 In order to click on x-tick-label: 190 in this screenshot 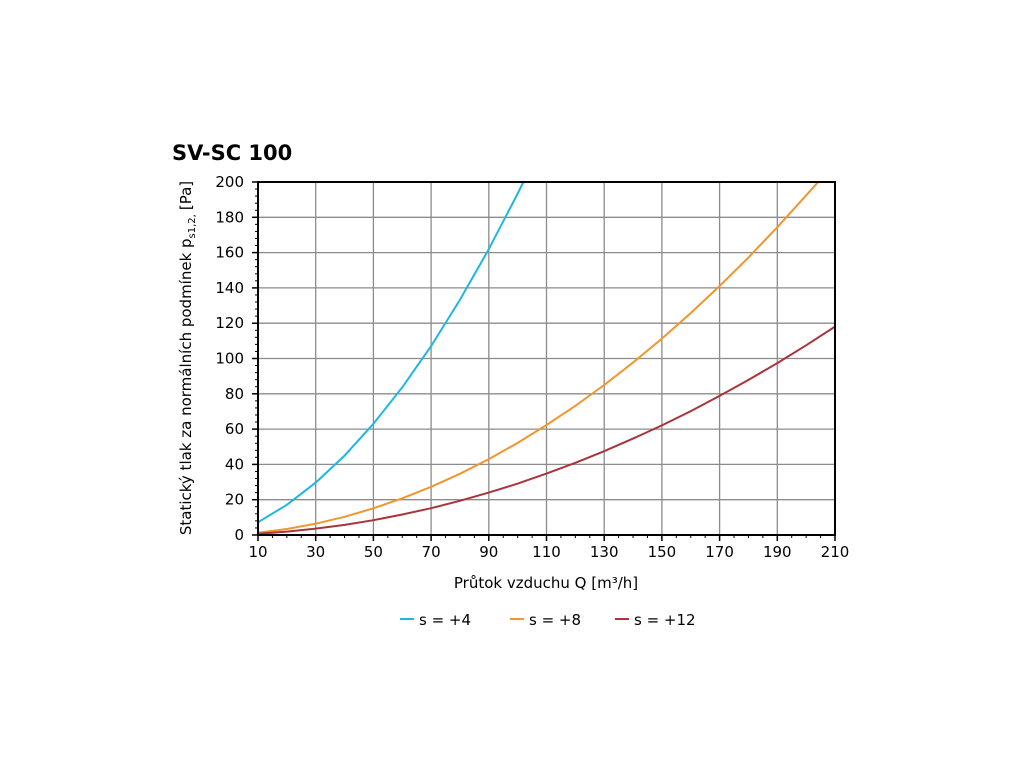, I will do `click(777, 552)`.